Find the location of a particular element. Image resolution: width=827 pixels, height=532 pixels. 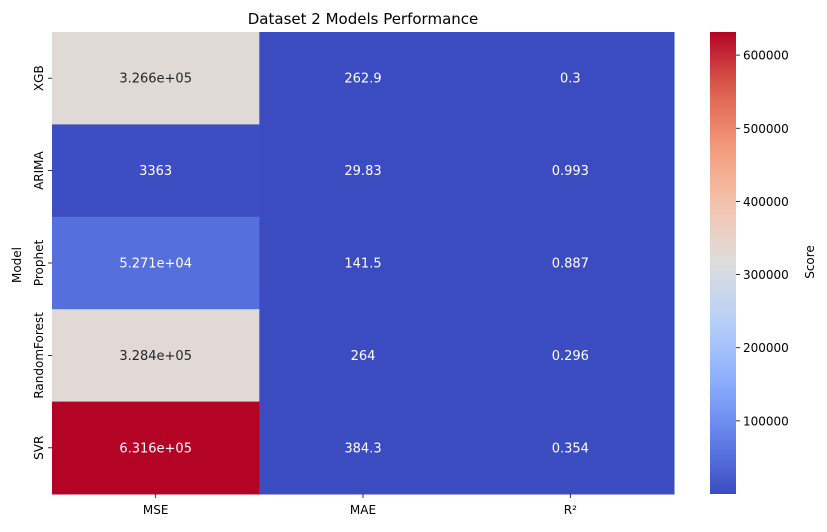

heatmap-cell-svr-r is located at coordinates (570, 448).